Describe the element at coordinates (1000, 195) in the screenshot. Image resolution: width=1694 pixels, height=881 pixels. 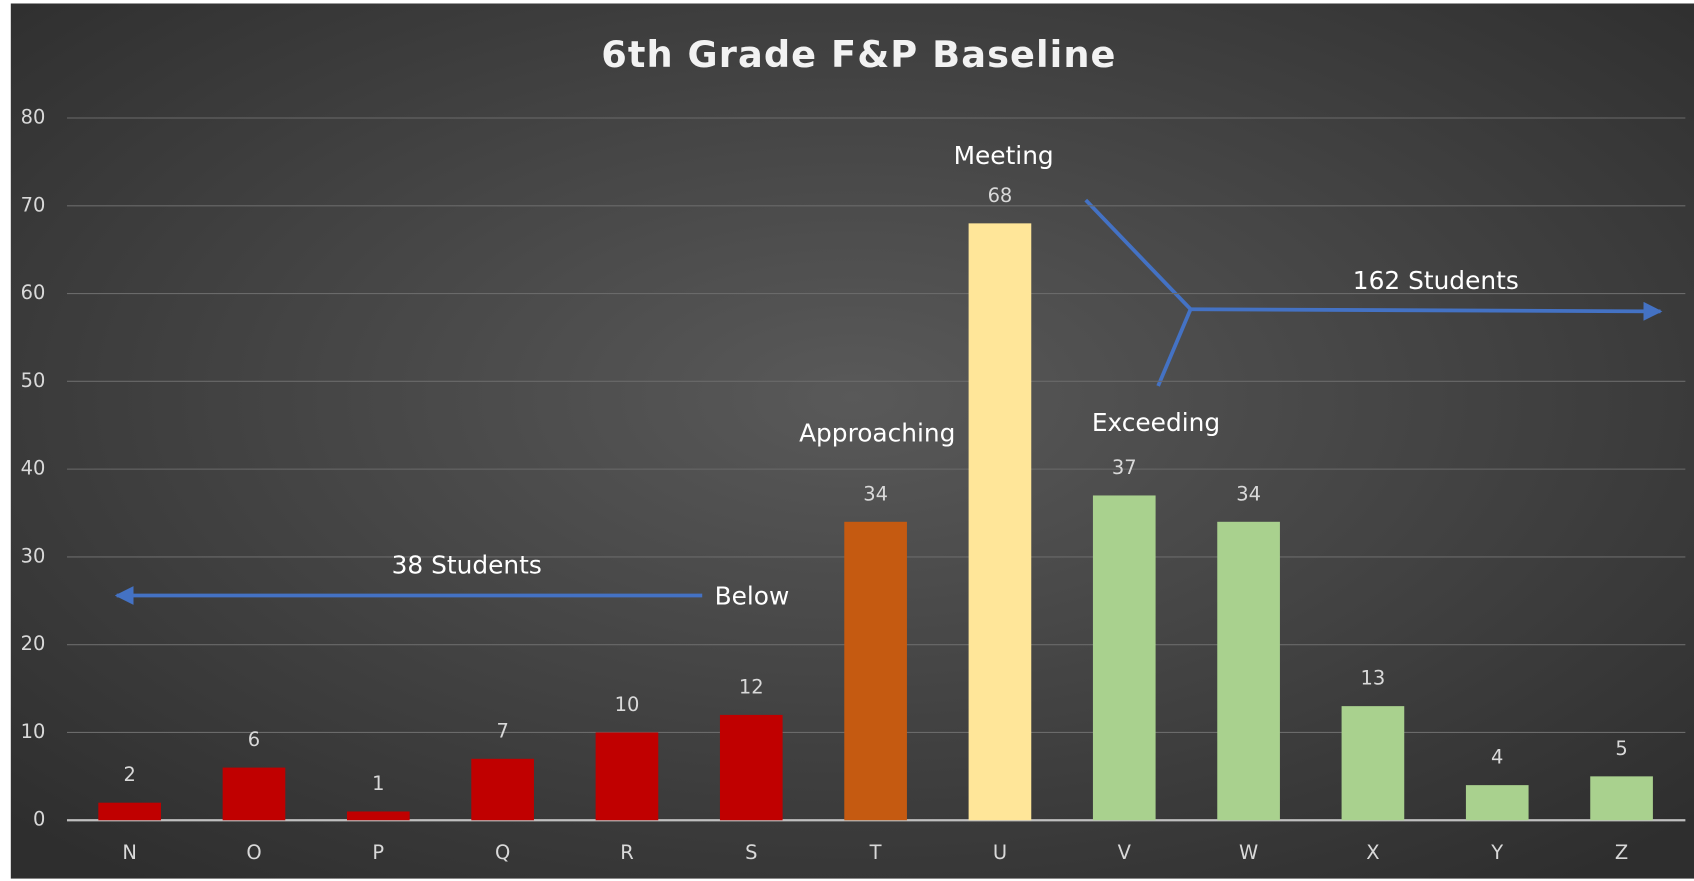
I see `data-label: 68` at that location.